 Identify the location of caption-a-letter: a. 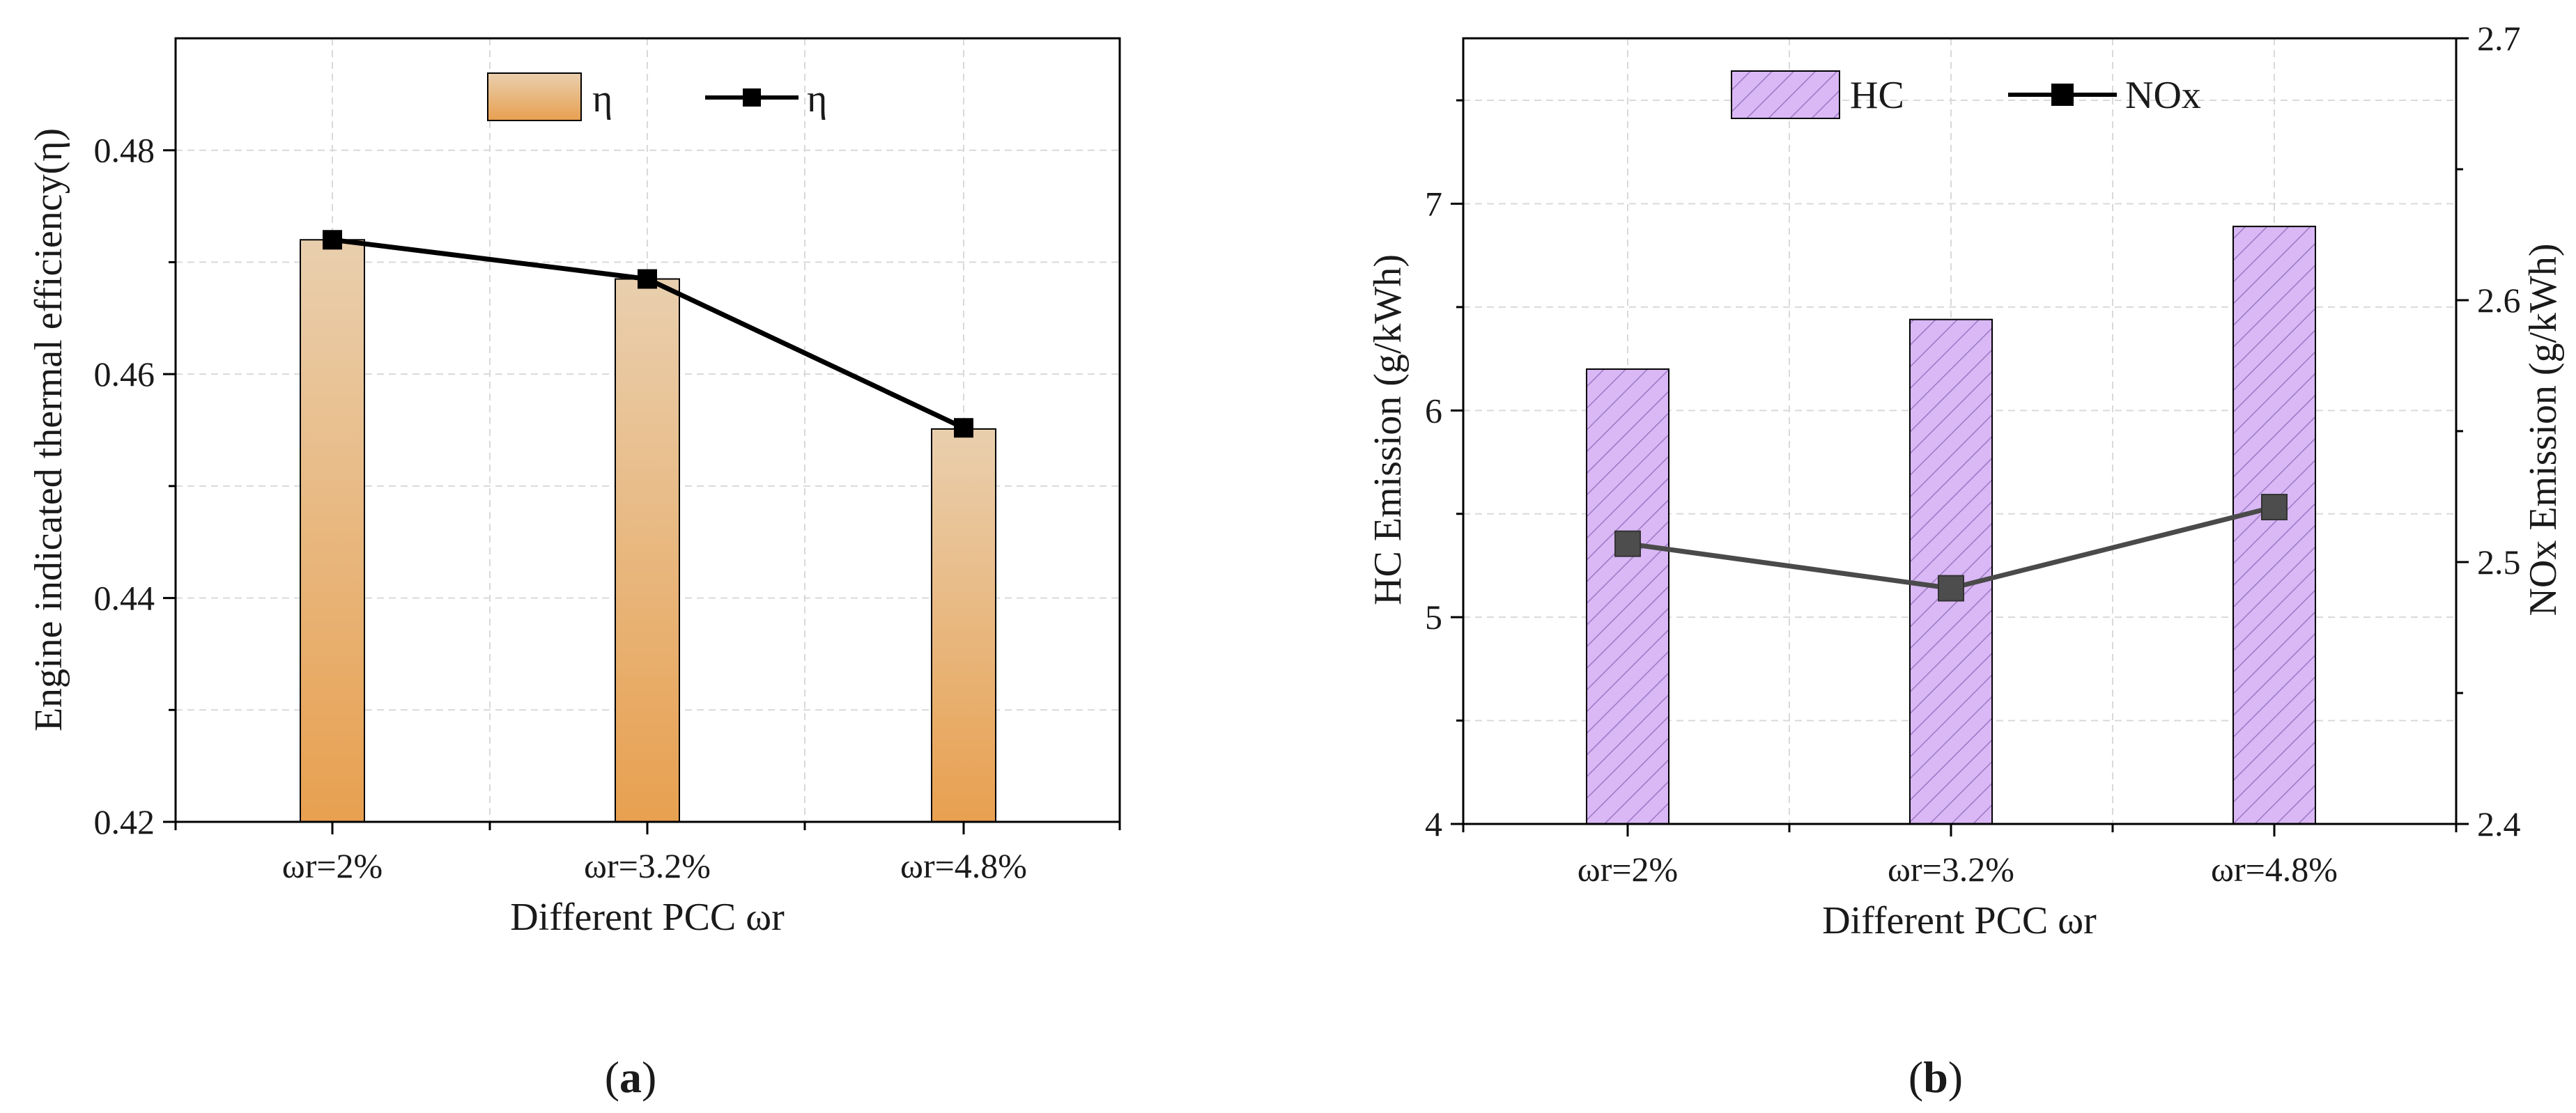
(630, 1077).